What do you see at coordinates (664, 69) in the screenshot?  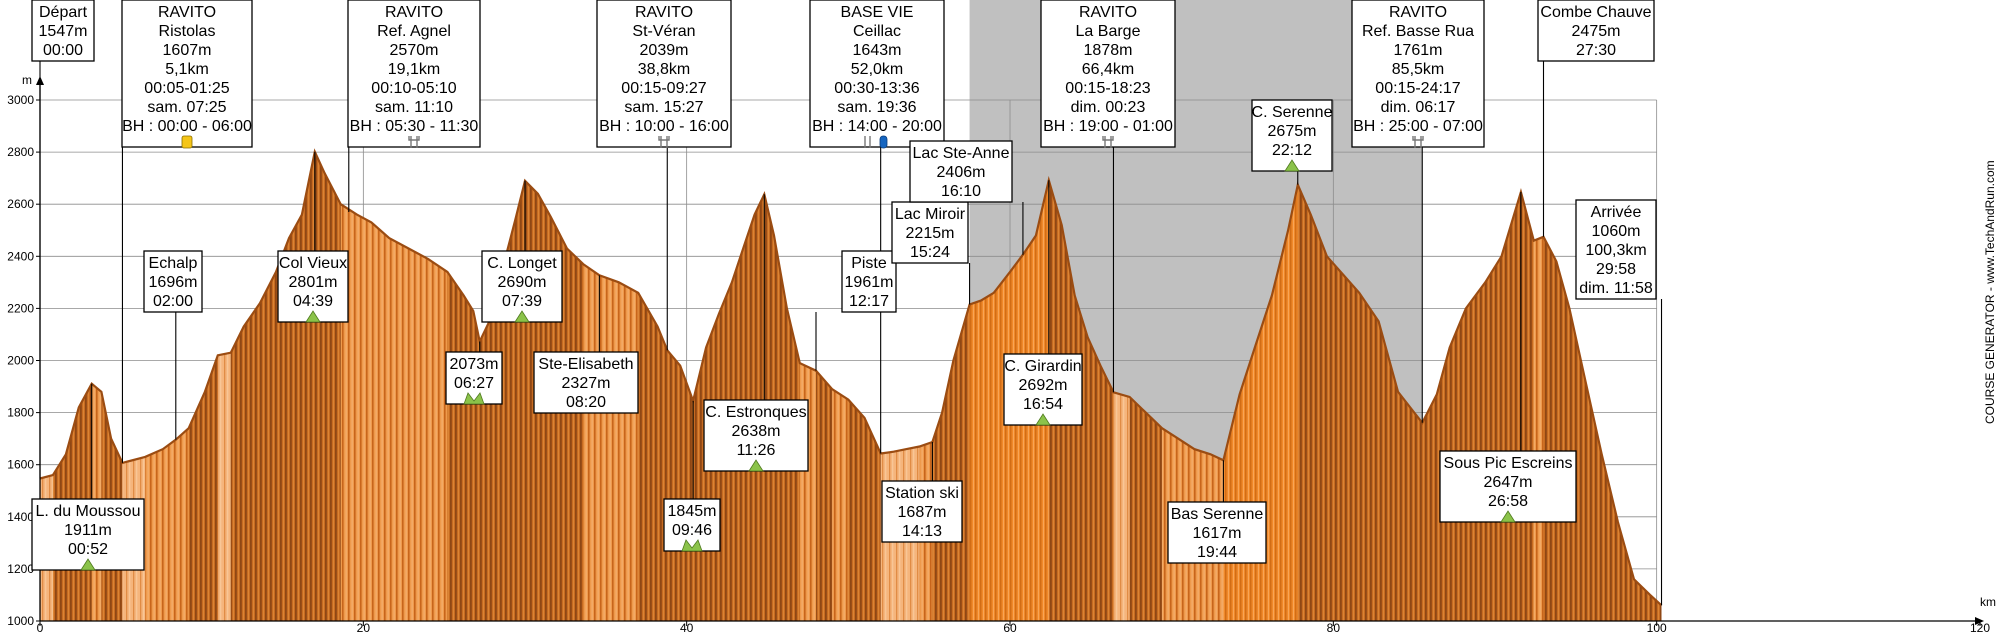 I see `waypoint-label-line: 38,8km` at bounding box center [664, 69].